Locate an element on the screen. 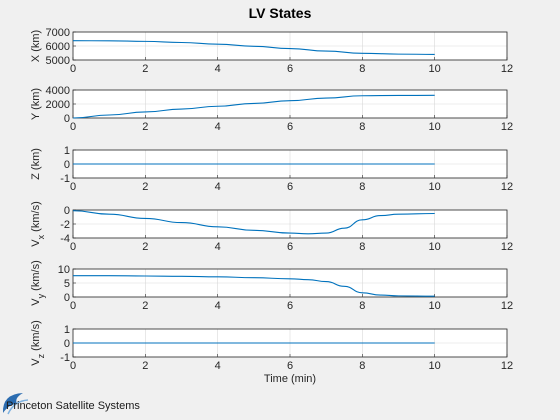 The width and height of the screenshot is (560, 420). subplot-1: 0 2 4 6 8 10 12 5000 6000 7000 X (km) is located at coordinates (271, 51).